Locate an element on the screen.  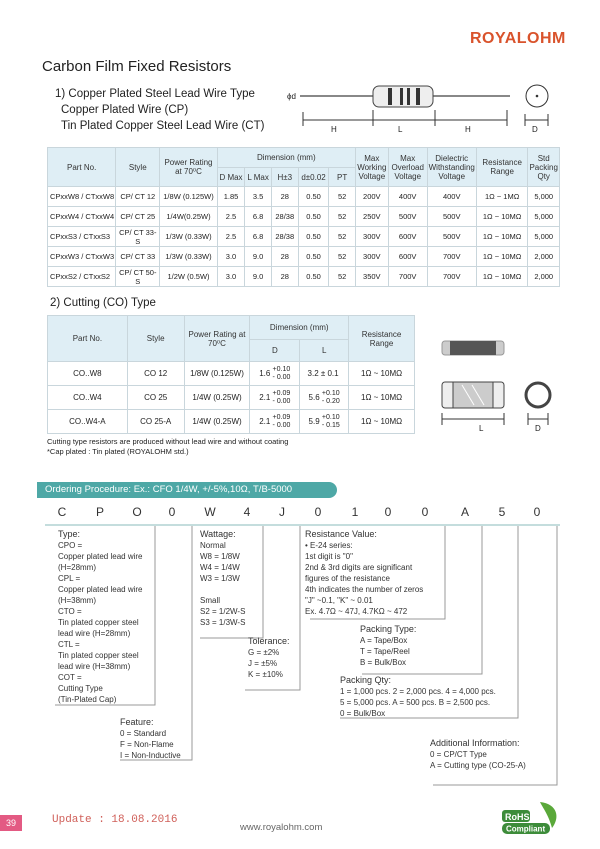
block-line: 0 = Bulk/Box is located at coordinates (363, 713).